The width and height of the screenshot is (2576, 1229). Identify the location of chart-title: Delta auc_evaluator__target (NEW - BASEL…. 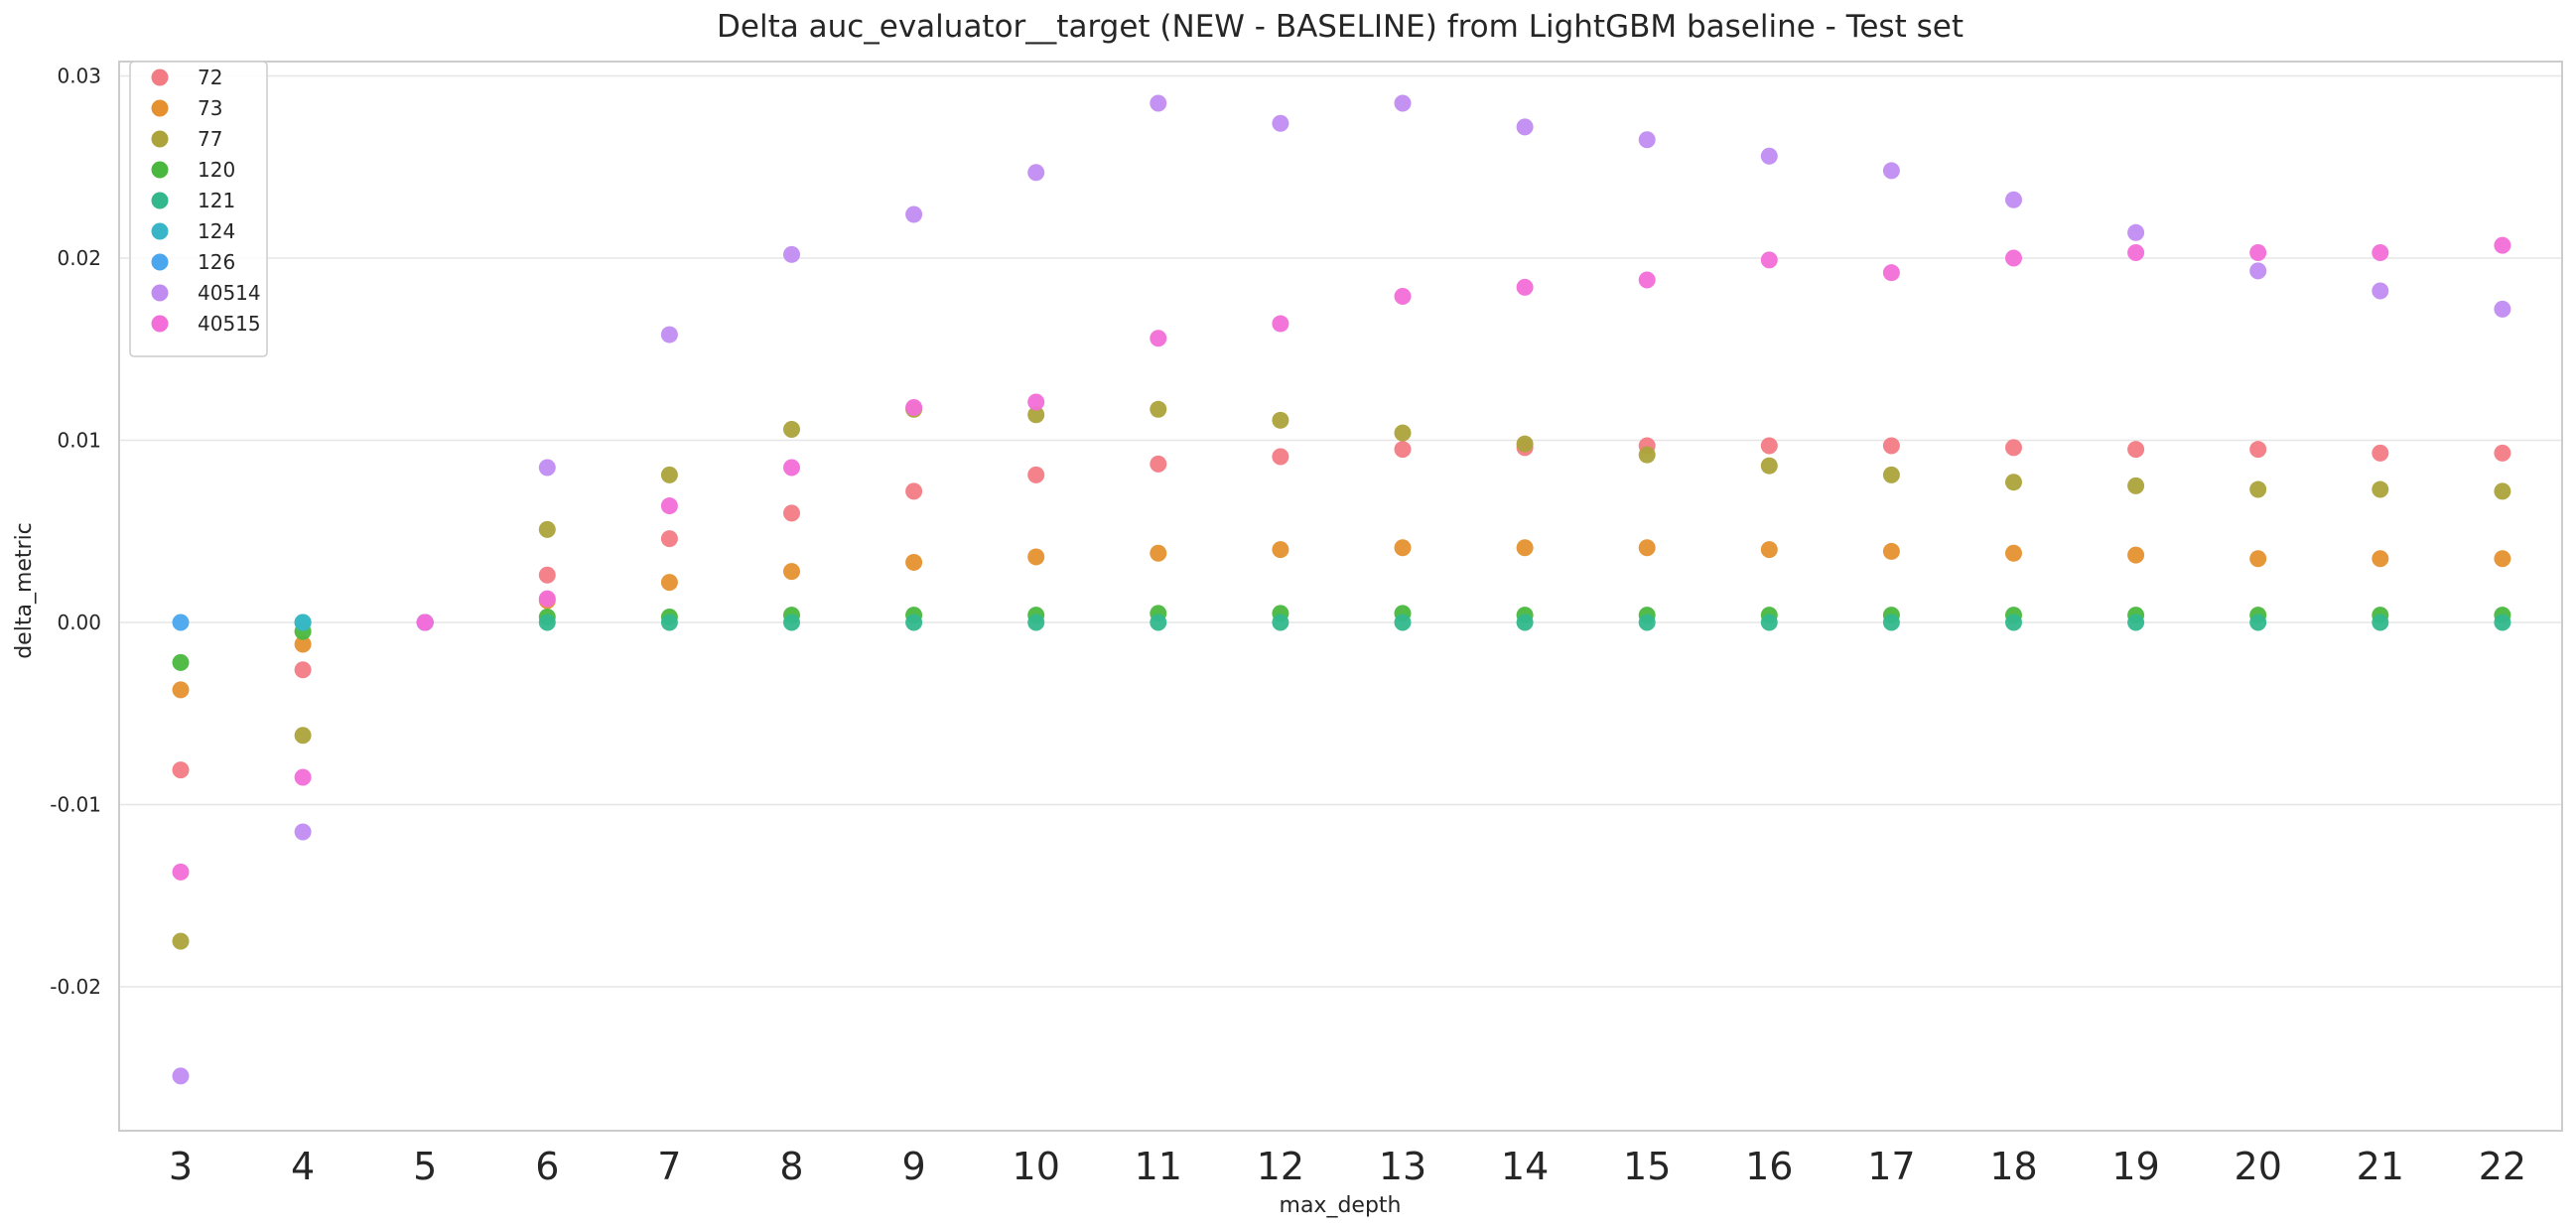
(1340, 27).